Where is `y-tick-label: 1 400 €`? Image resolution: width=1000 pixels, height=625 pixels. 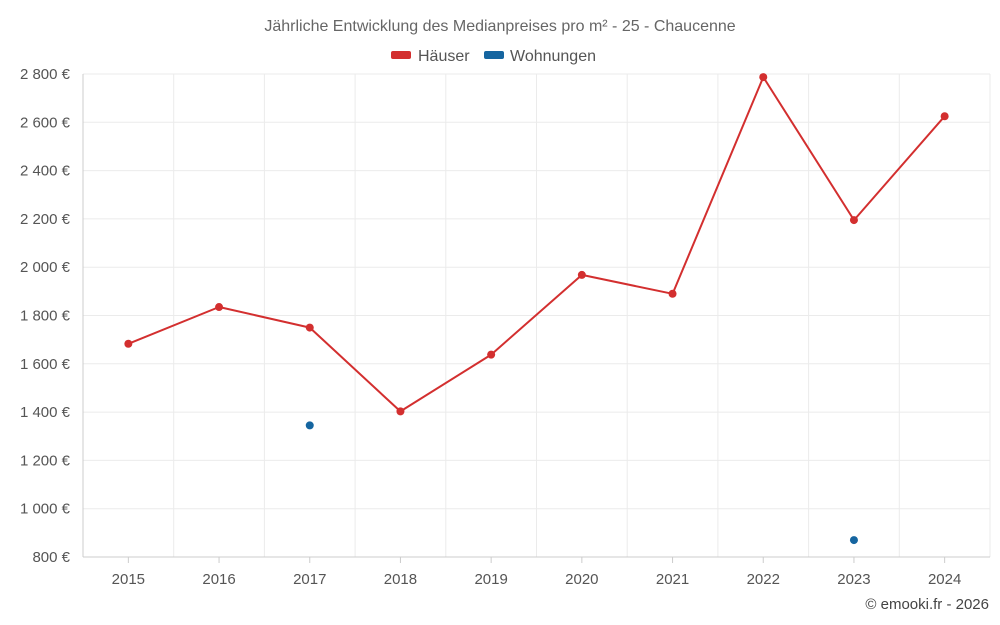
y-tick-label: 1 400 € is located at coordinates (45, 412).